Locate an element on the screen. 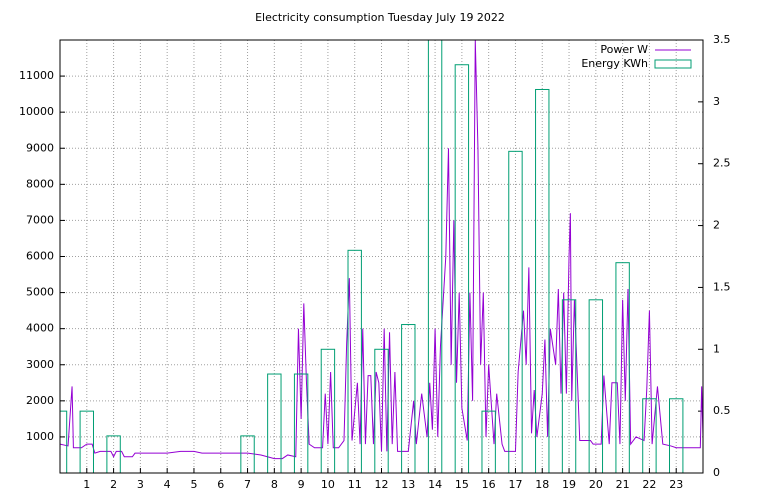 The width and height of the screenshot is (768, 500). y-tick-label: 10000 is located at coordinates (36, 111).